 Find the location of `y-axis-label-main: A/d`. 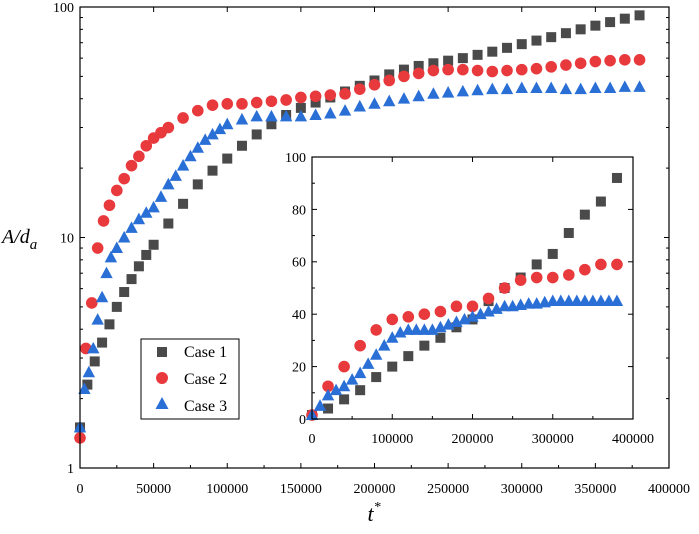

y-axis-label-main: A/d is located at coordinates (15, 237).